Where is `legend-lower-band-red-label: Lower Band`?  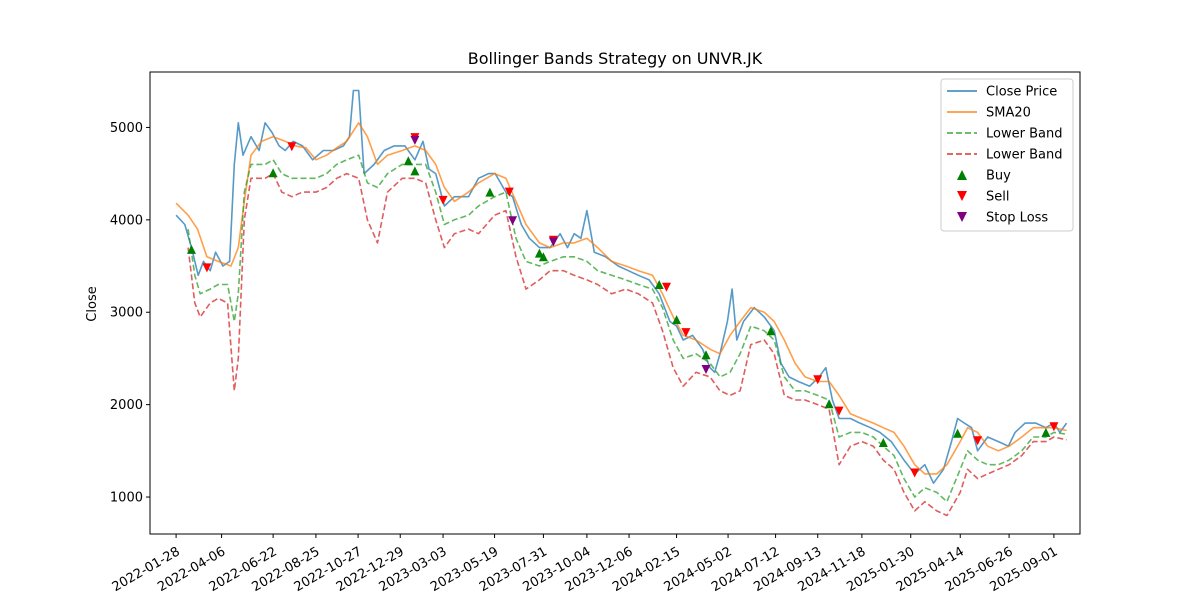 legend-lower-band-red-label: Lower Band is located at coordinates (1024, 155).